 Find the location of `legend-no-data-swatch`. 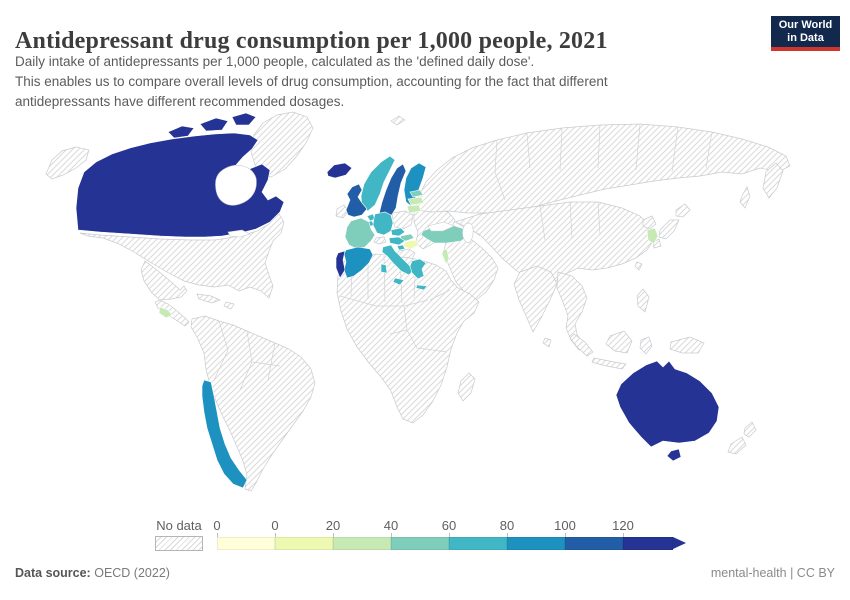

legend-no-data-swatch is located at coordinates (179, 543).